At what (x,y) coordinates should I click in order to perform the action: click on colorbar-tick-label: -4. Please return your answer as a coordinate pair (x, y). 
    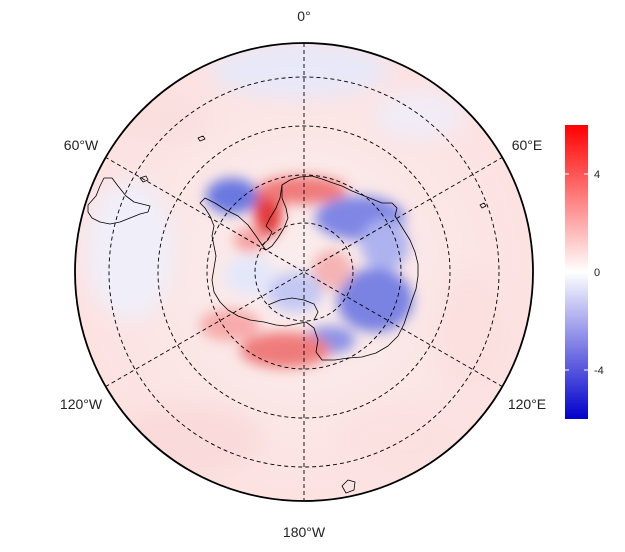
    Looking at the image, I should click on (599, 371).